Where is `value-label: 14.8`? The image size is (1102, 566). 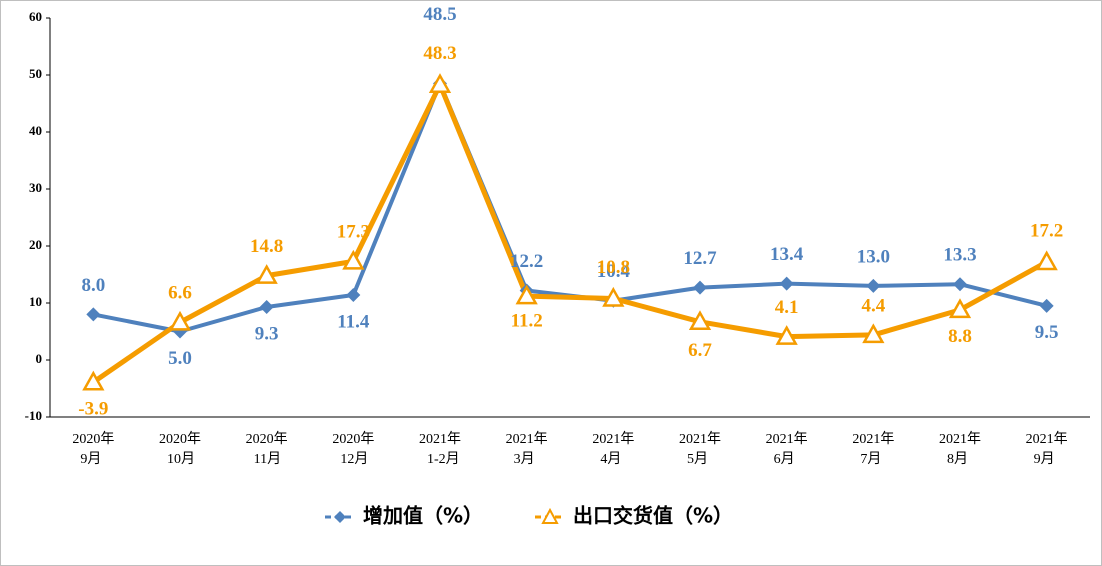 value-label: 14.8 is located at coordinates (266, 246).